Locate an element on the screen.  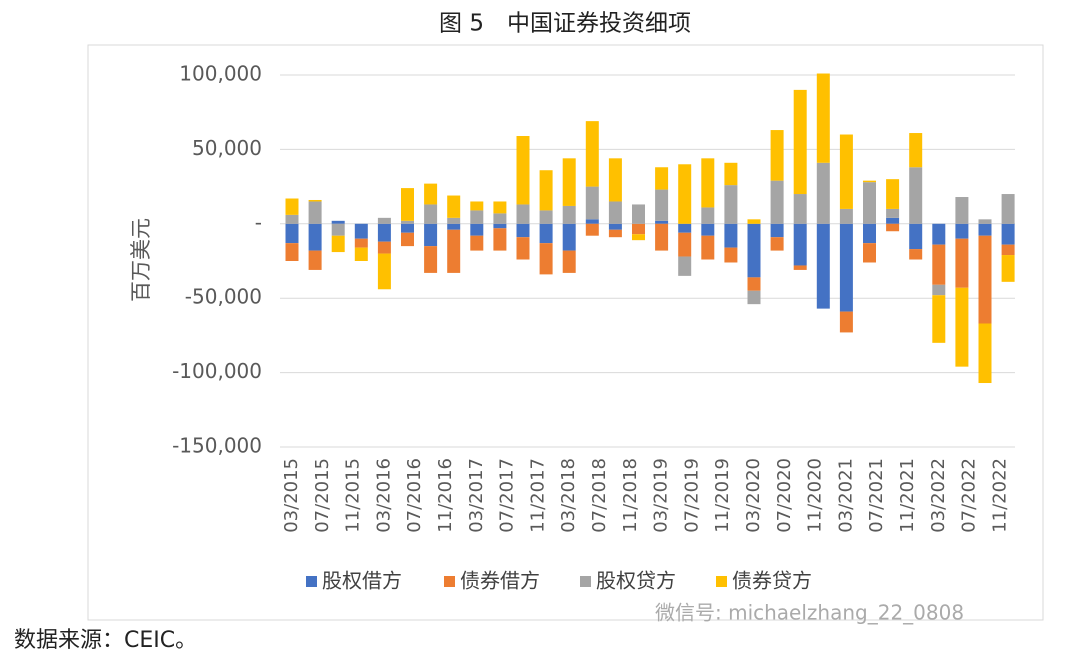
y-tick-label: -150,000 is located at coordinates (217, 446).